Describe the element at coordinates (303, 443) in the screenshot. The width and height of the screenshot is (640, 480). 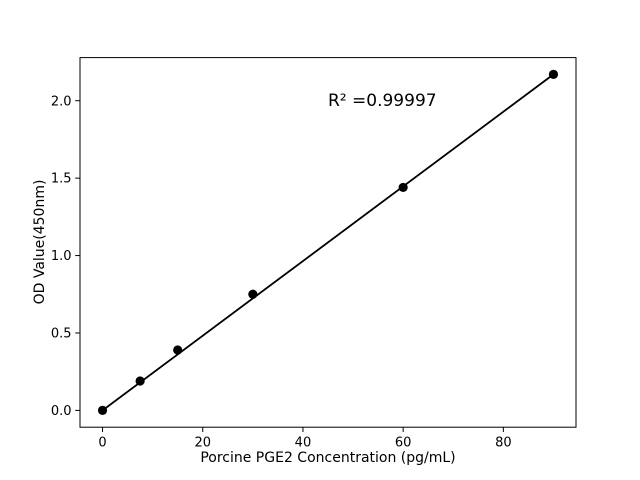
I see `x-tick-label: 40` at that location.